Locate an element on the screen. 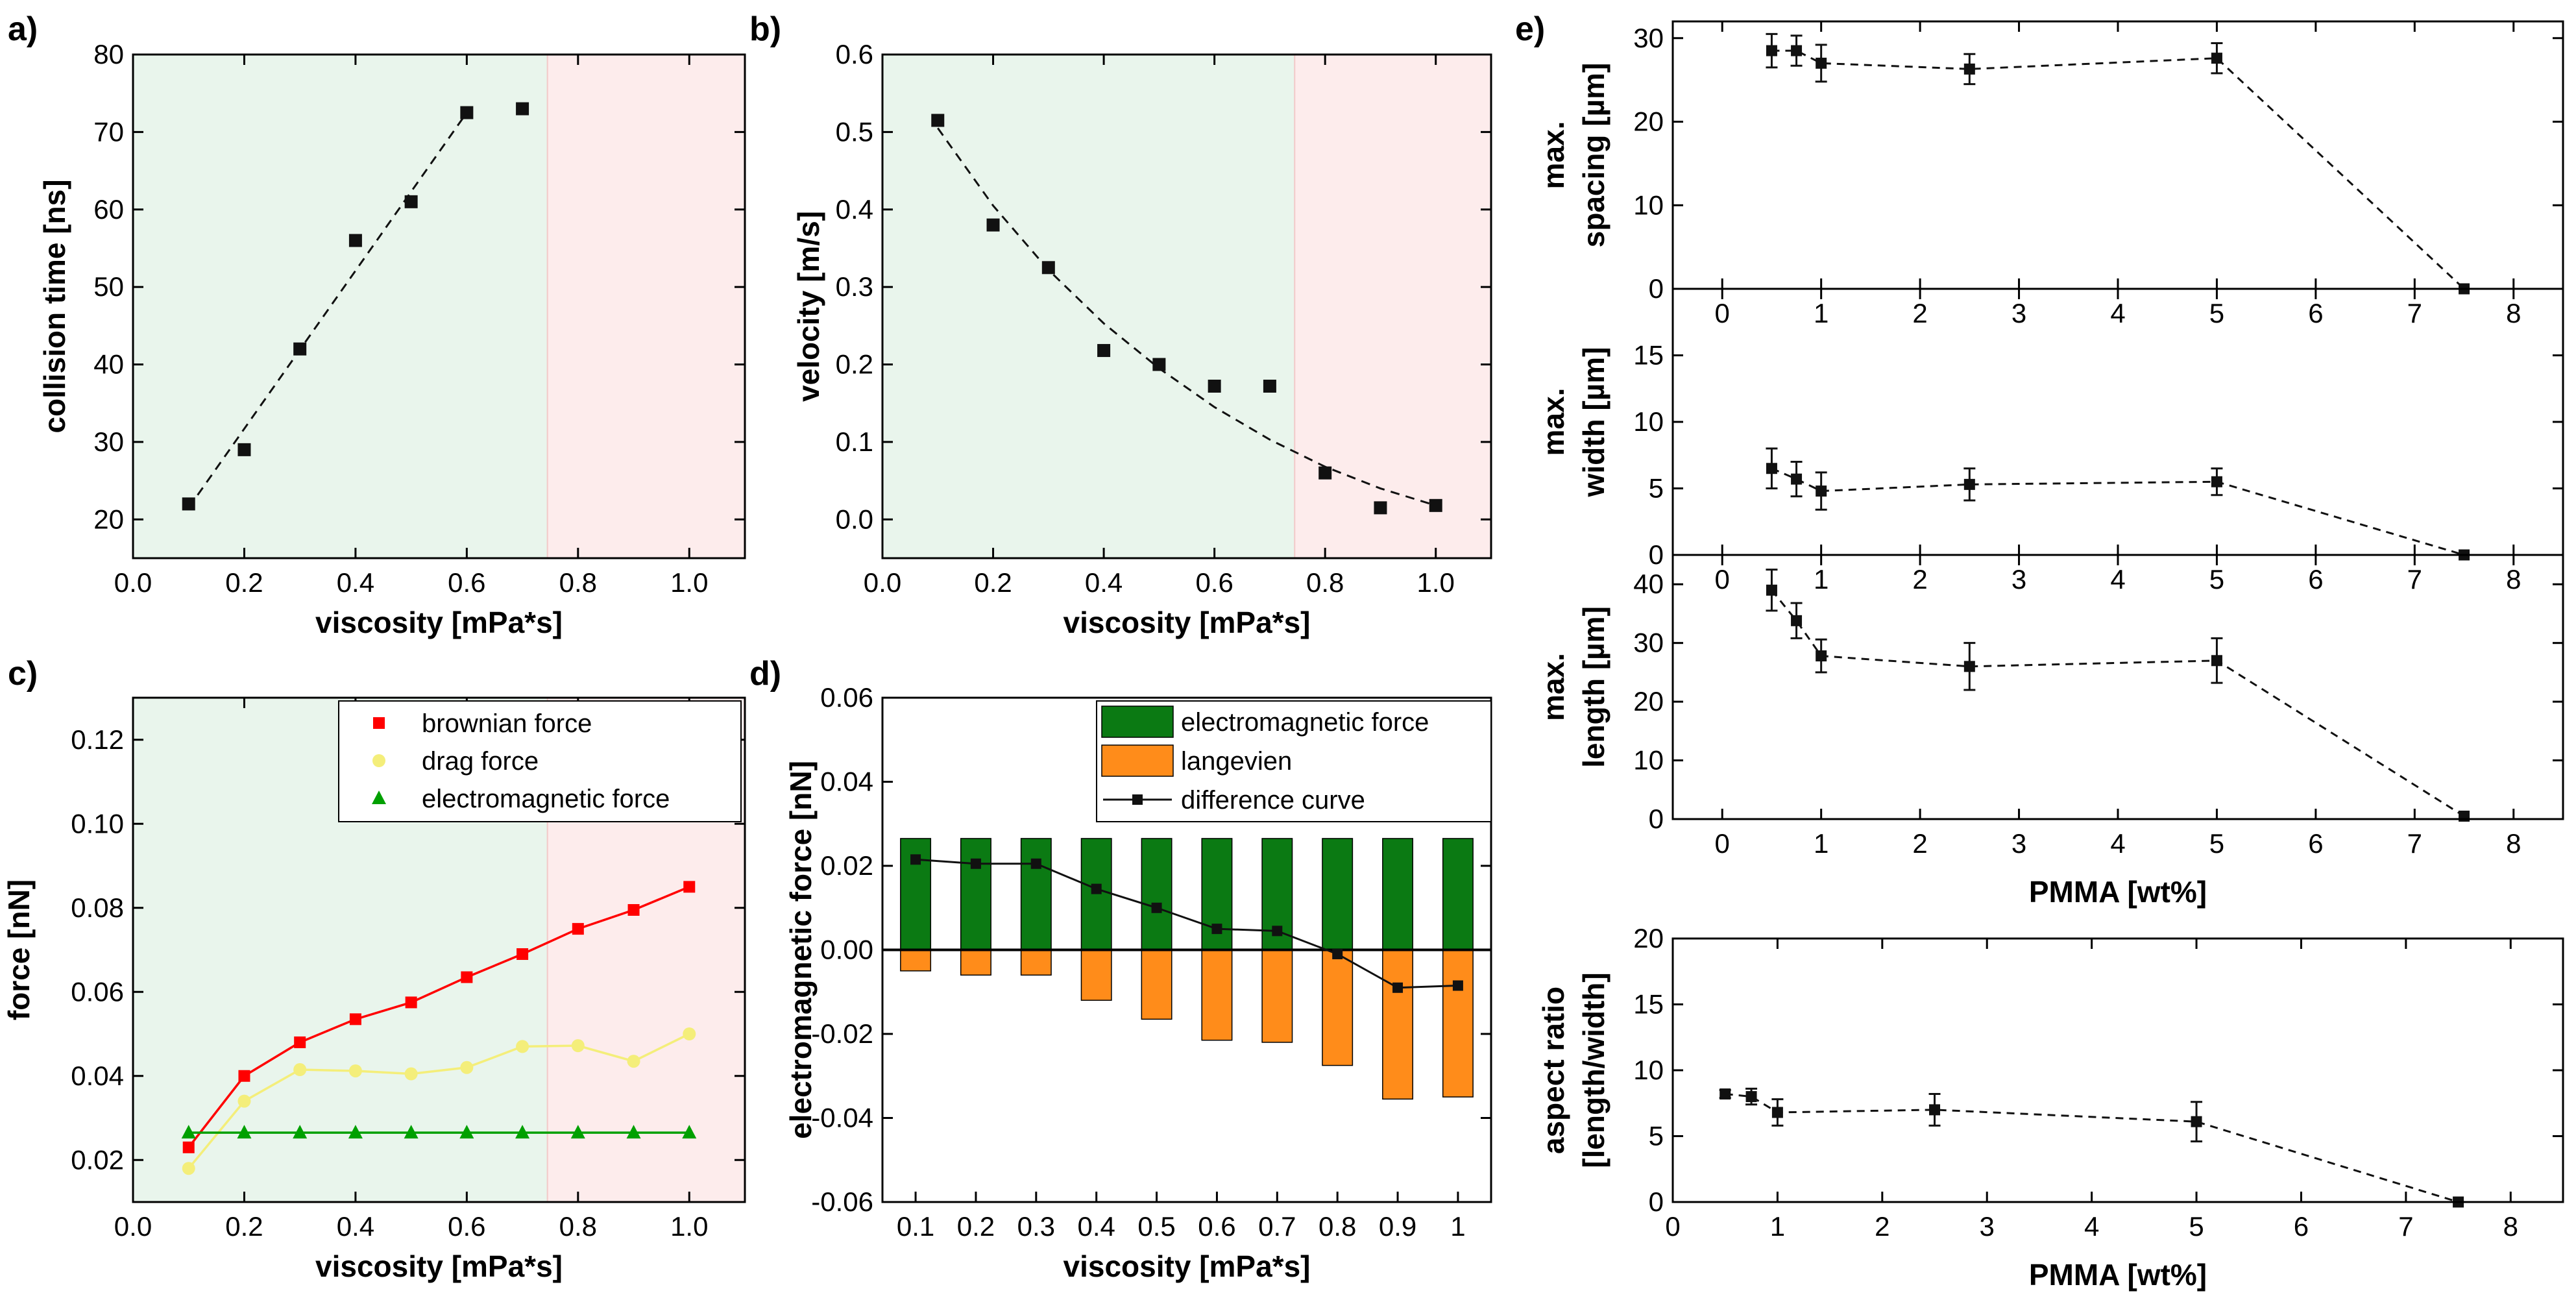 The image size is (2576, 1313). panel-e1-axes-frame is located at coordinates (2117, 155).